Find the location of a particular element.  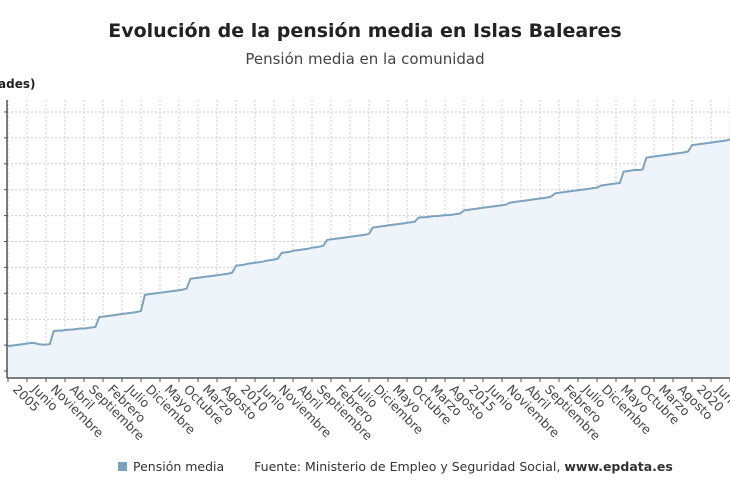

source-link: www.epdata.es is located at coordinates (618, 466).